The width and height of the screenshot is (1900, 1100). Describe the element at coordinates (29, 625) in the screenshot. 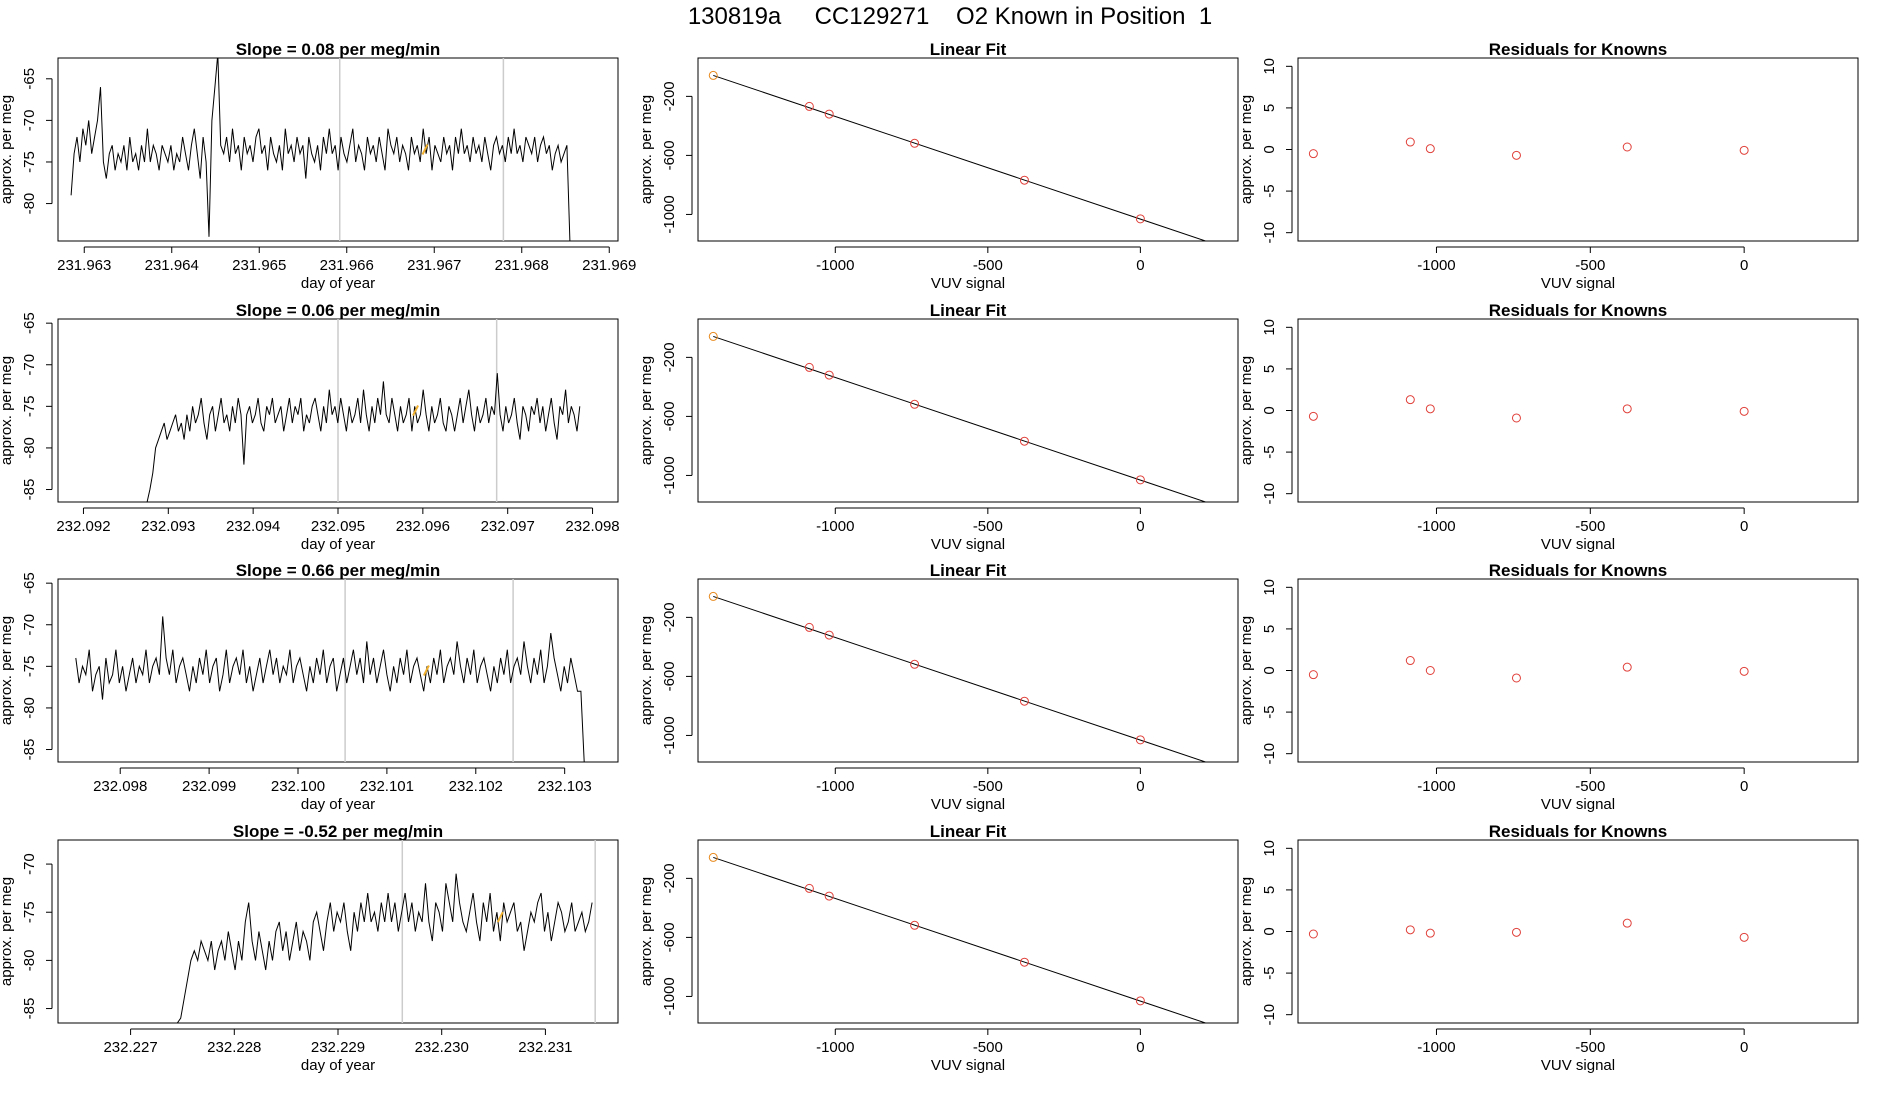

I see `y-tick-label: -70` at that location.